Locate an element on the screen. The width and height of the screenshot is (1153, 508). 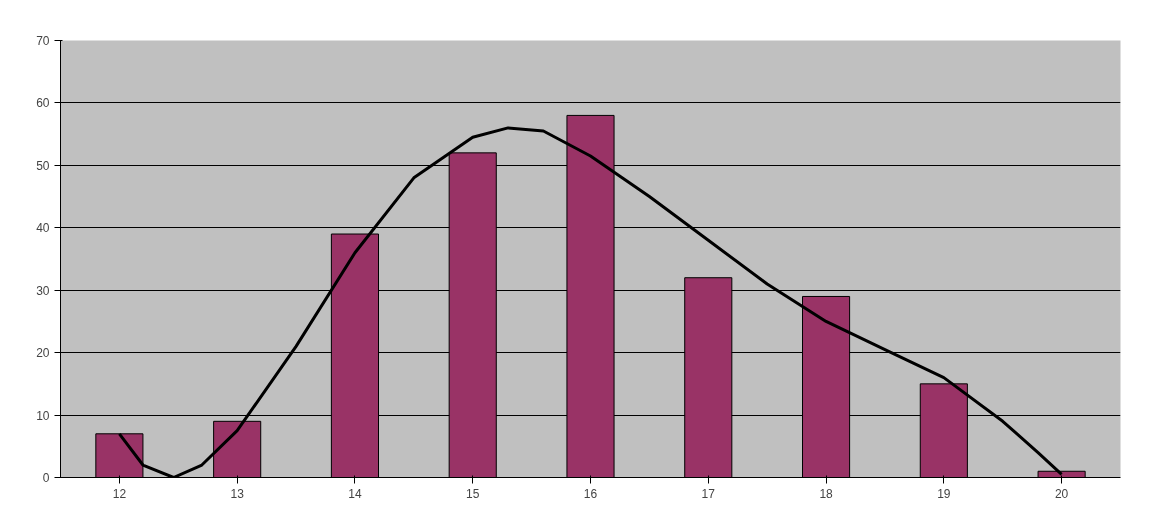
y-tick-label: 0 is located at coordinates (46, 478).